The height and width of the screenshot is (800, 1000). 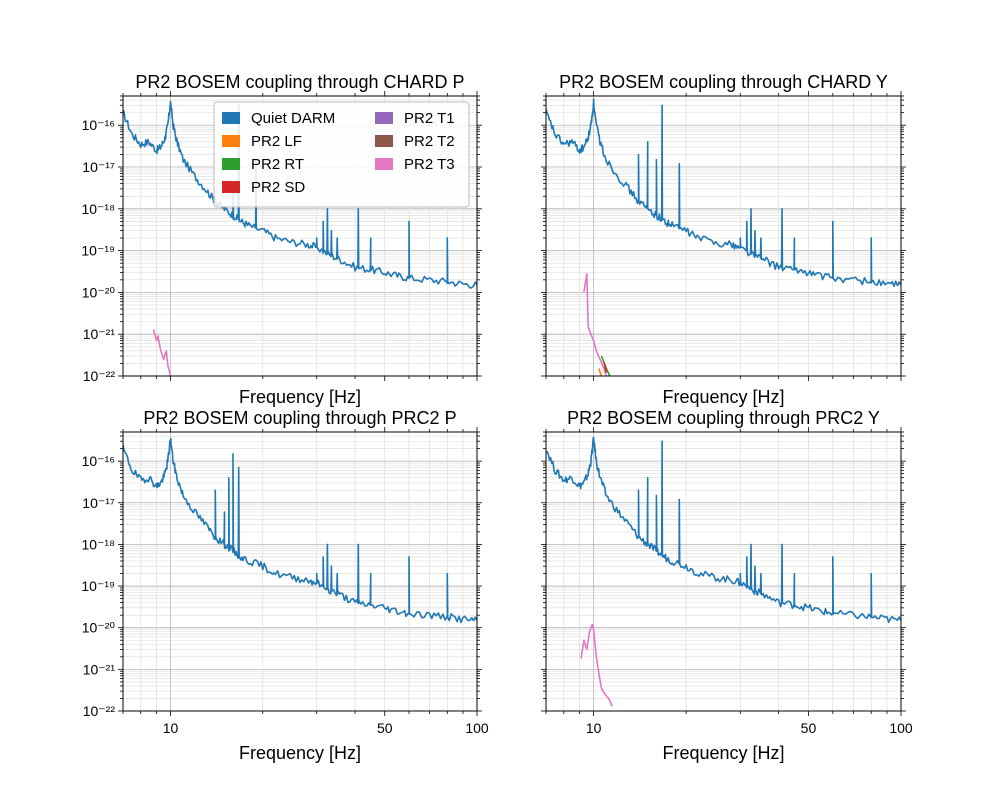 What do you see at coordinates (600, 372) in the screenshot?
I see `series-line-pr2-lf` at bounding box center [600, 372].